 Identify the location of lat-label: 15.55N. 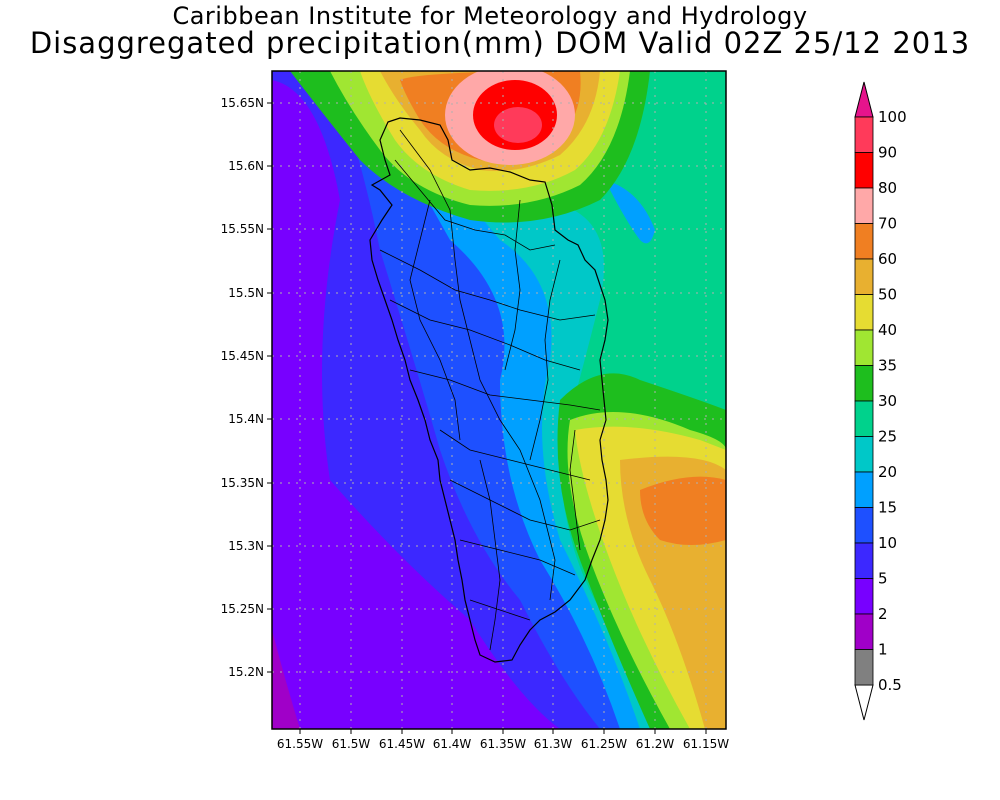
(242, 229).